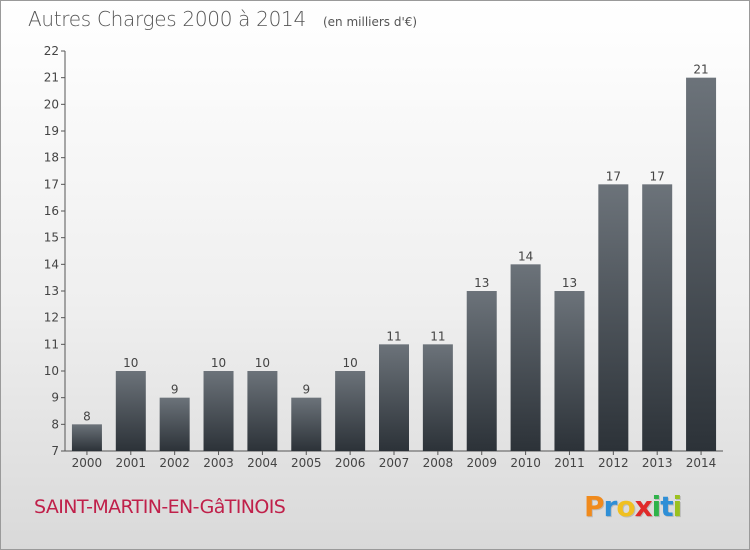 The height and width of the screenshot is (550, 750). What do you see at coordinates (51, 78) in the screenshot?
I see `y-tick-label: 21` at bounding box center [51, 78].